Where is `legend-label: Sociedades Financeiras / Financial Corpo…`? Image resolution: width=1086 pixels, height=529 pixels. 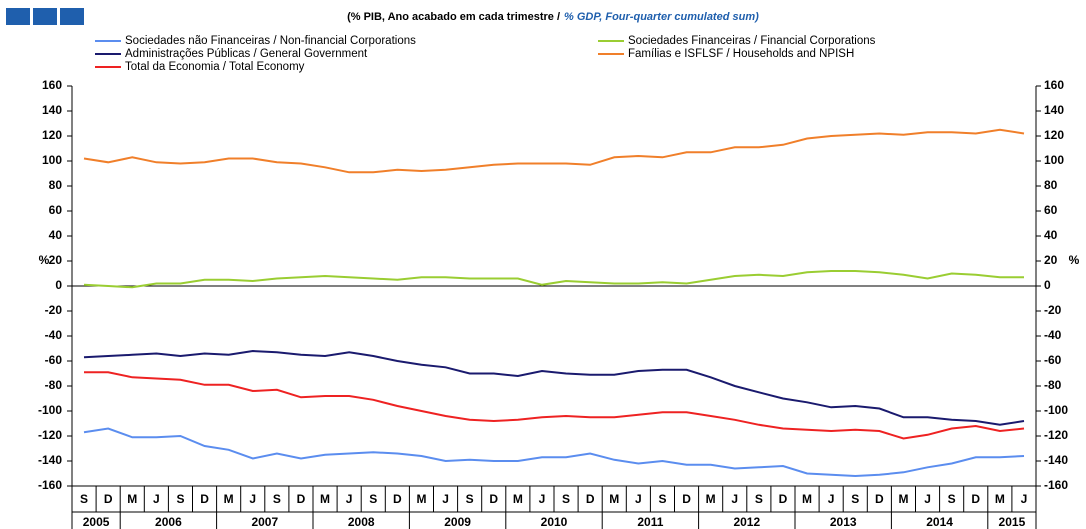
legend-label: Sociedades Financeiras / Financial Corpo… is located at coordinates (752, 41).